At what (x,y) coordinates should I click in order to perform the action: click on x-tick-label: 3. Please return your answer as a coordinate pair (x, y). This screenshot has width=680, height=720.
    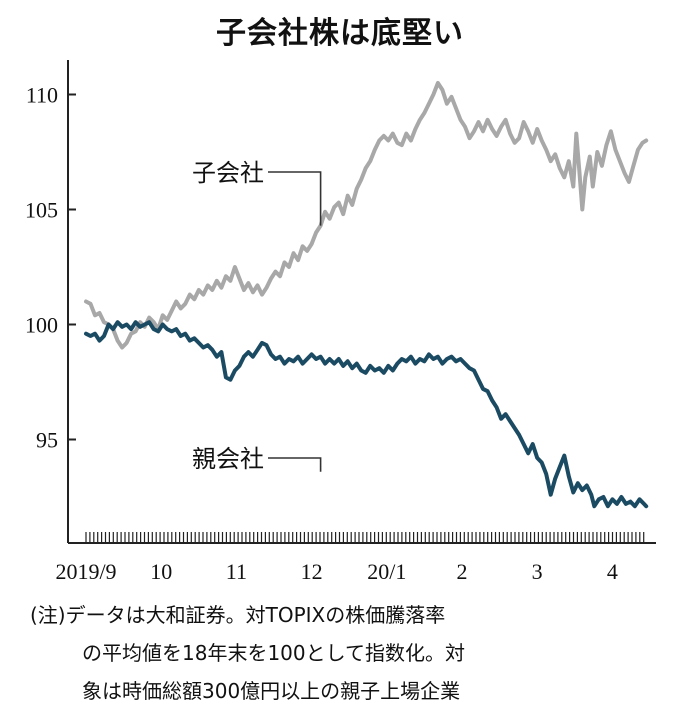
    Looking at the image, I should click on (537, 571).